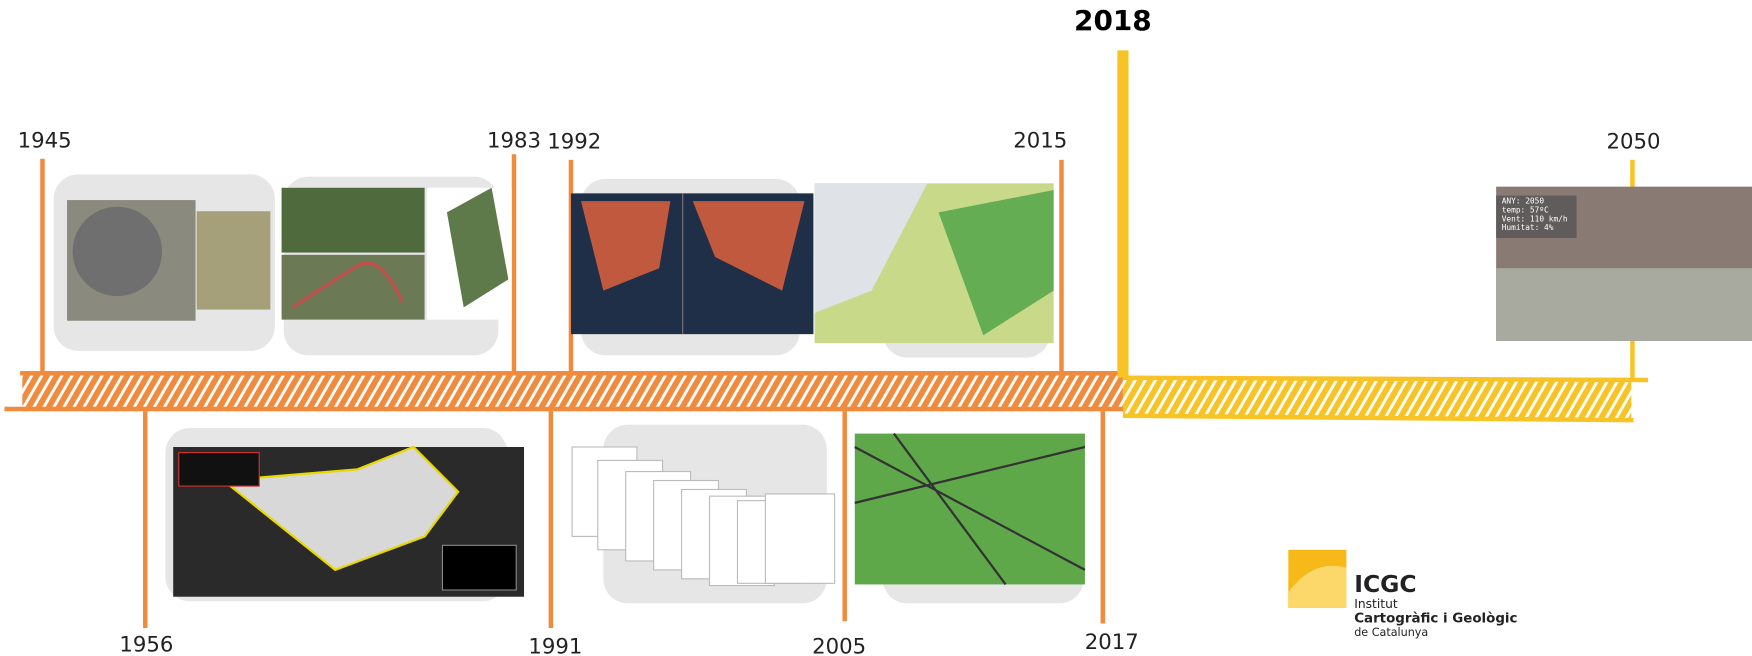 This screenshot has height=656, width=1752. I want to click on year-label: 2005, so click(839, 645).